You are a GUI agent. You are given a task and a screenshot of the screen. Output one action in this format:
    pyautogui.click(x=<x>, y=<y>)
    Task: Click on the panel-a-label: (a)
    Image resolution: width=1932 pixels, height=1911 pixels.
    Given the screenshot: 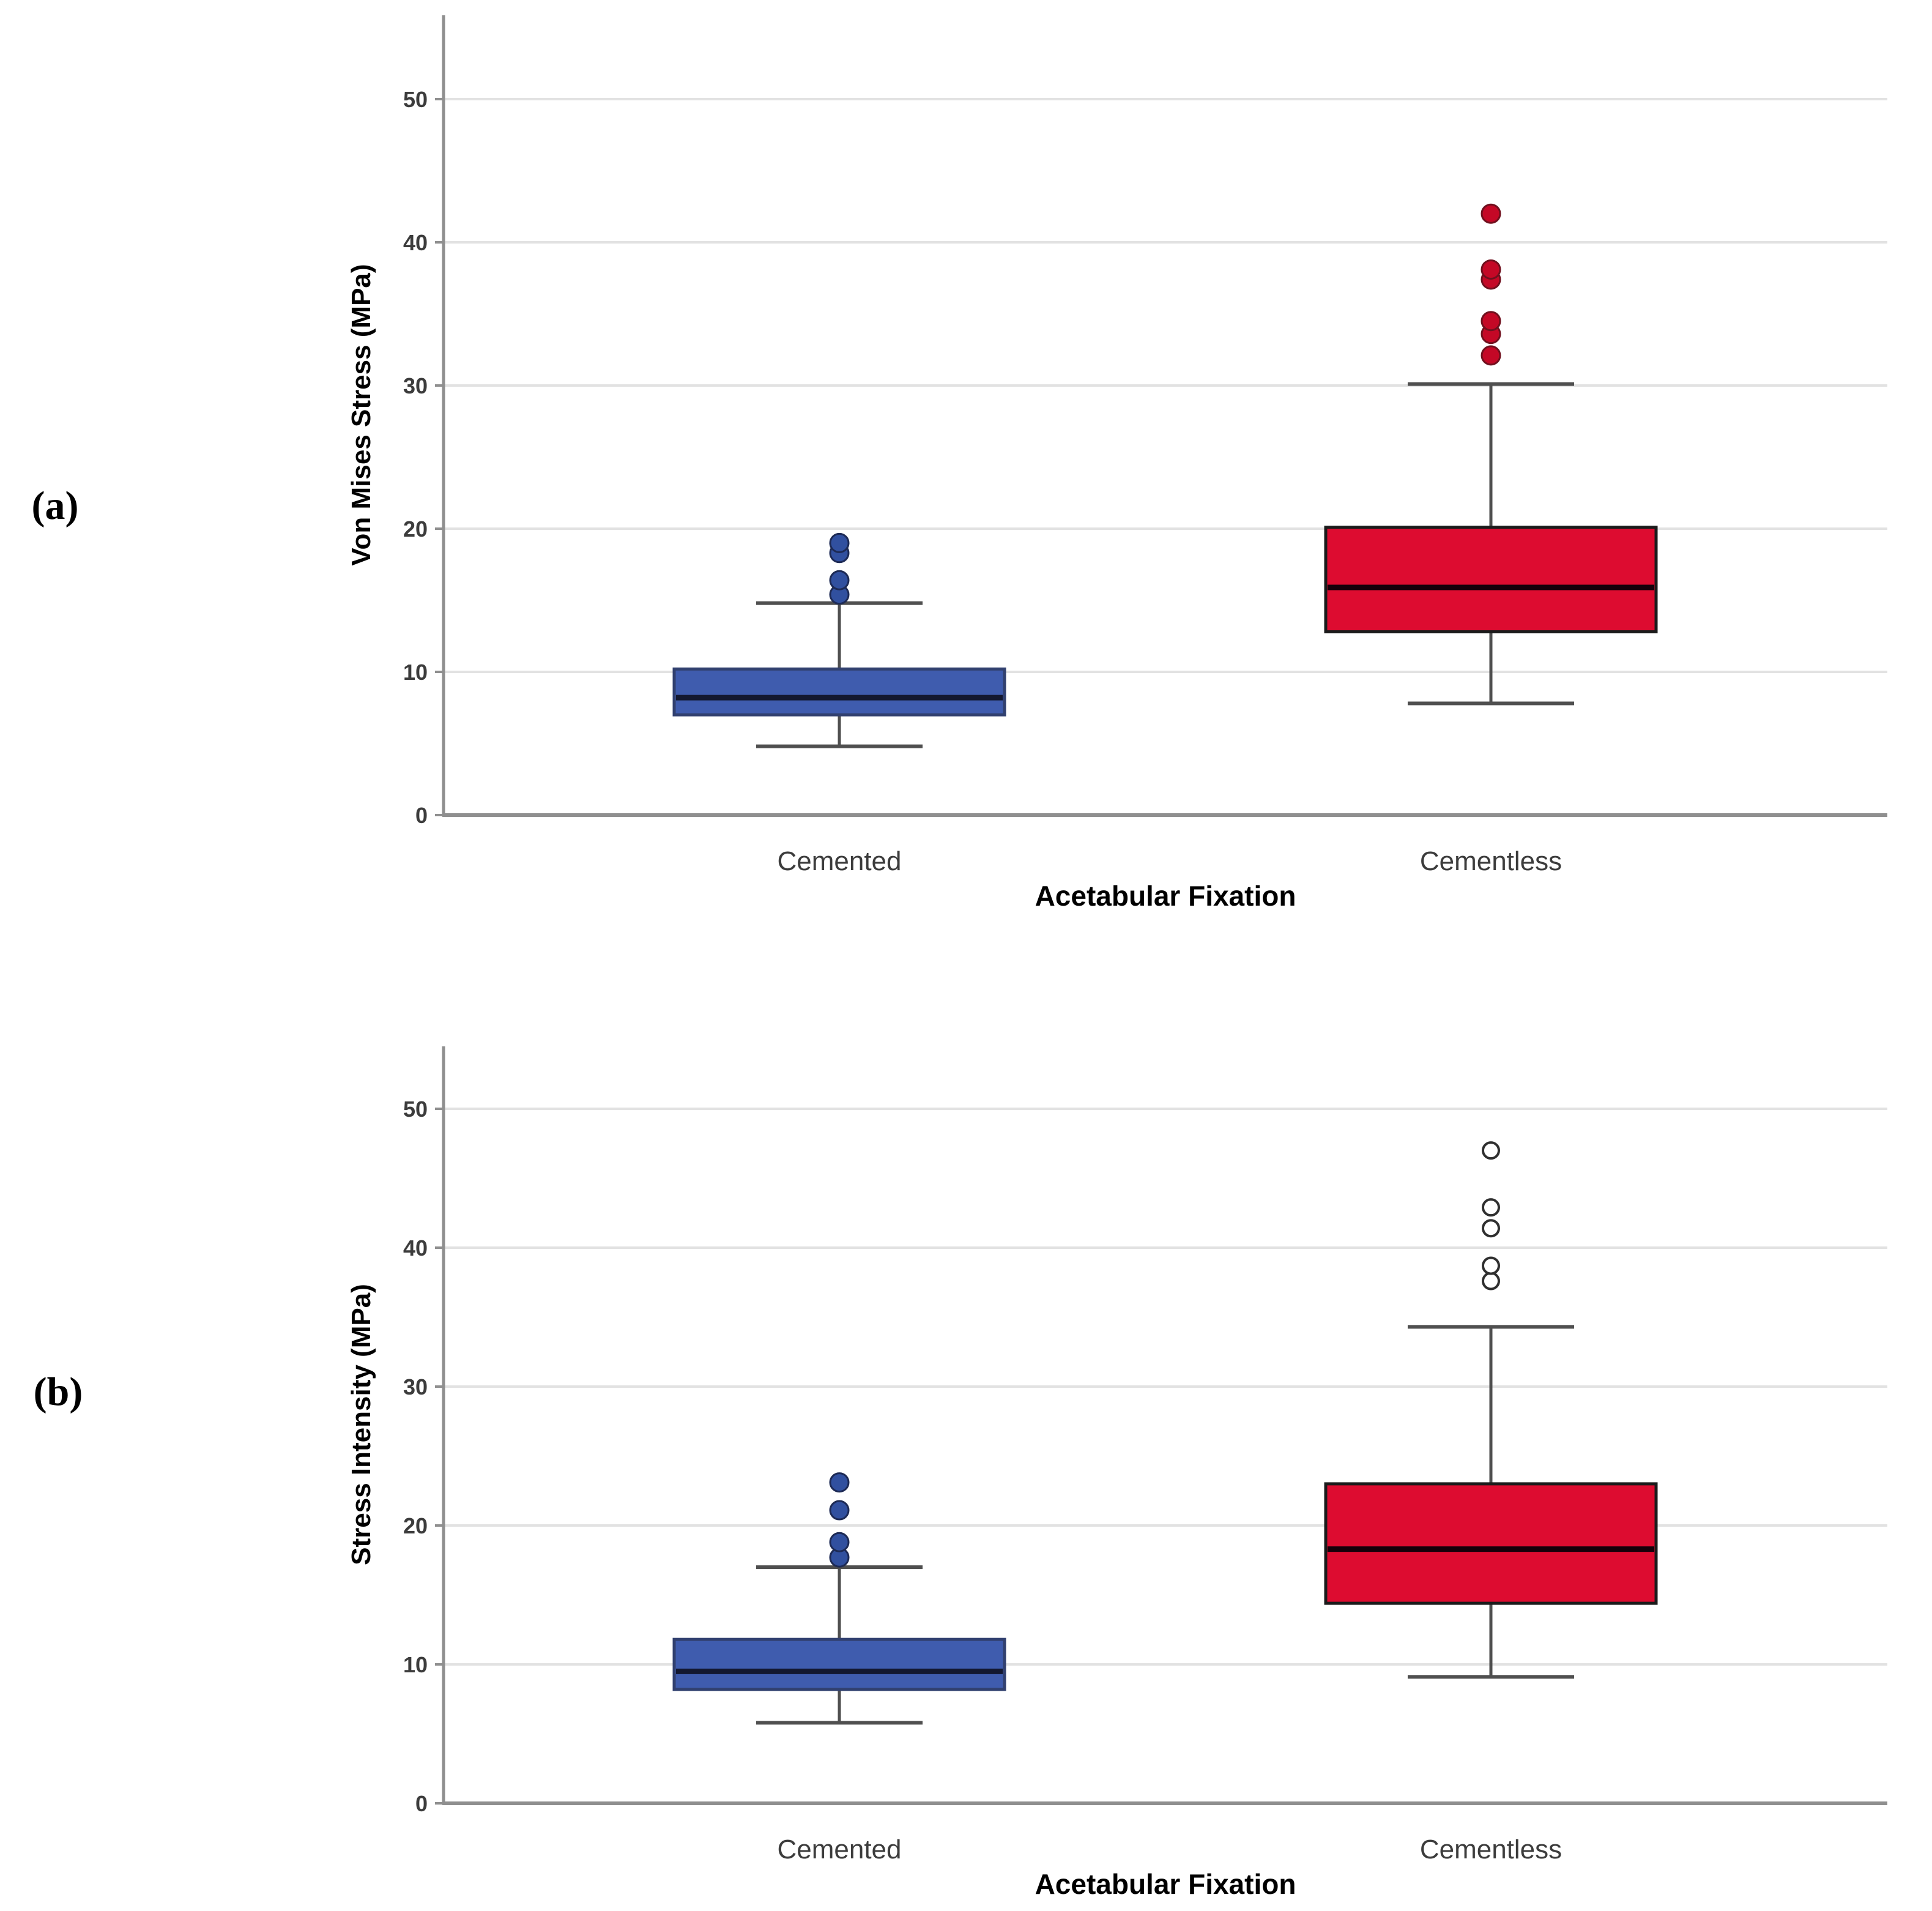 What is the action you would take?
    pyautogui.click(x=55, y=505)
    